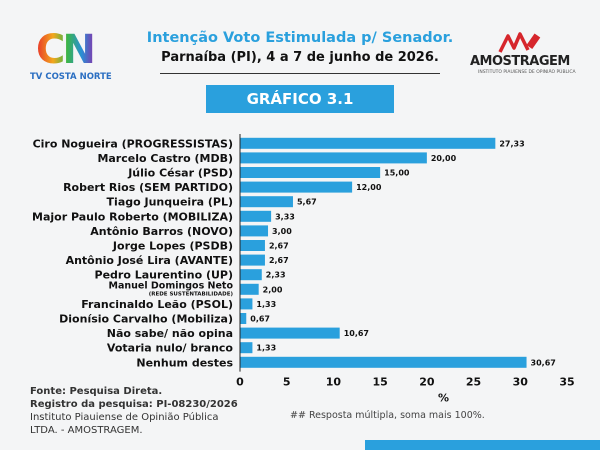 This screenshot has height=450, width=600. What do you see at coordinates (285, 216) in the screenshot?
I see `value-label: 3,33` at bounding box center [285, 216].